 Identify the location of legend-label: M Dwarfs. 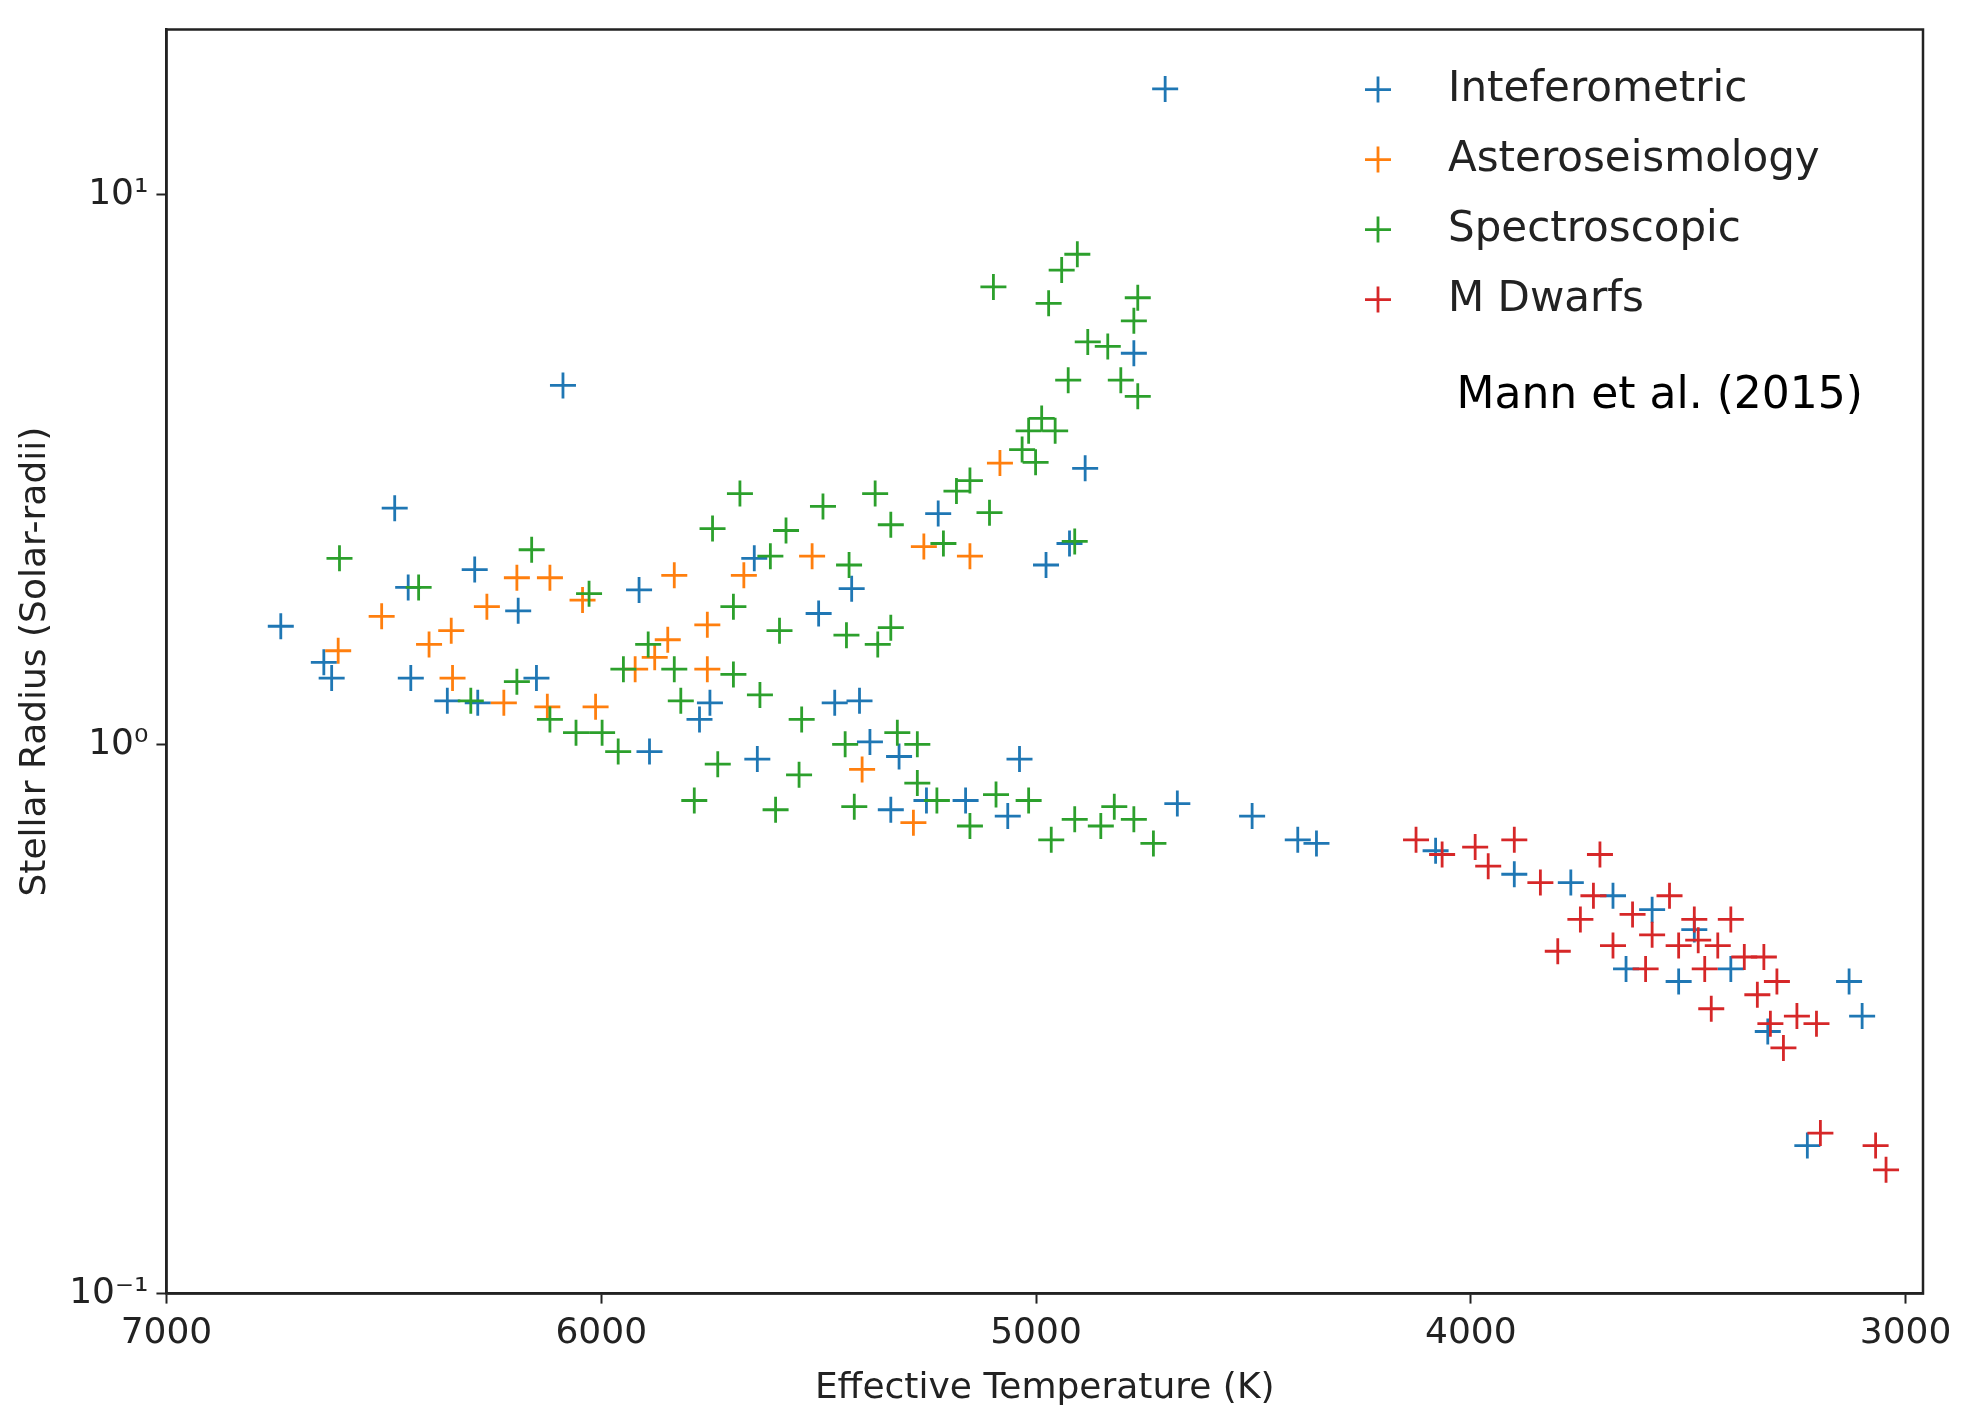
(1546, 296).